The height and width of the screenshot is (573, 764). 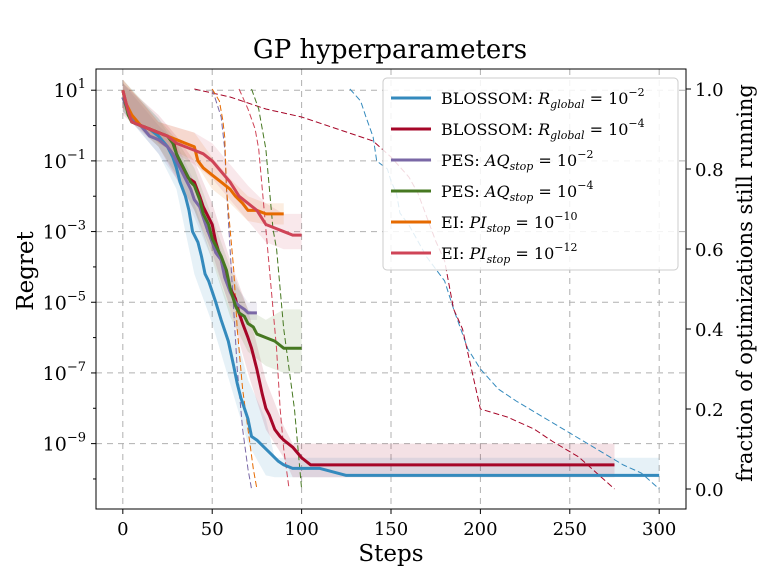 I want to click on legend-entry: PES: AQstop = 10−2, so click(x=517, y=160).